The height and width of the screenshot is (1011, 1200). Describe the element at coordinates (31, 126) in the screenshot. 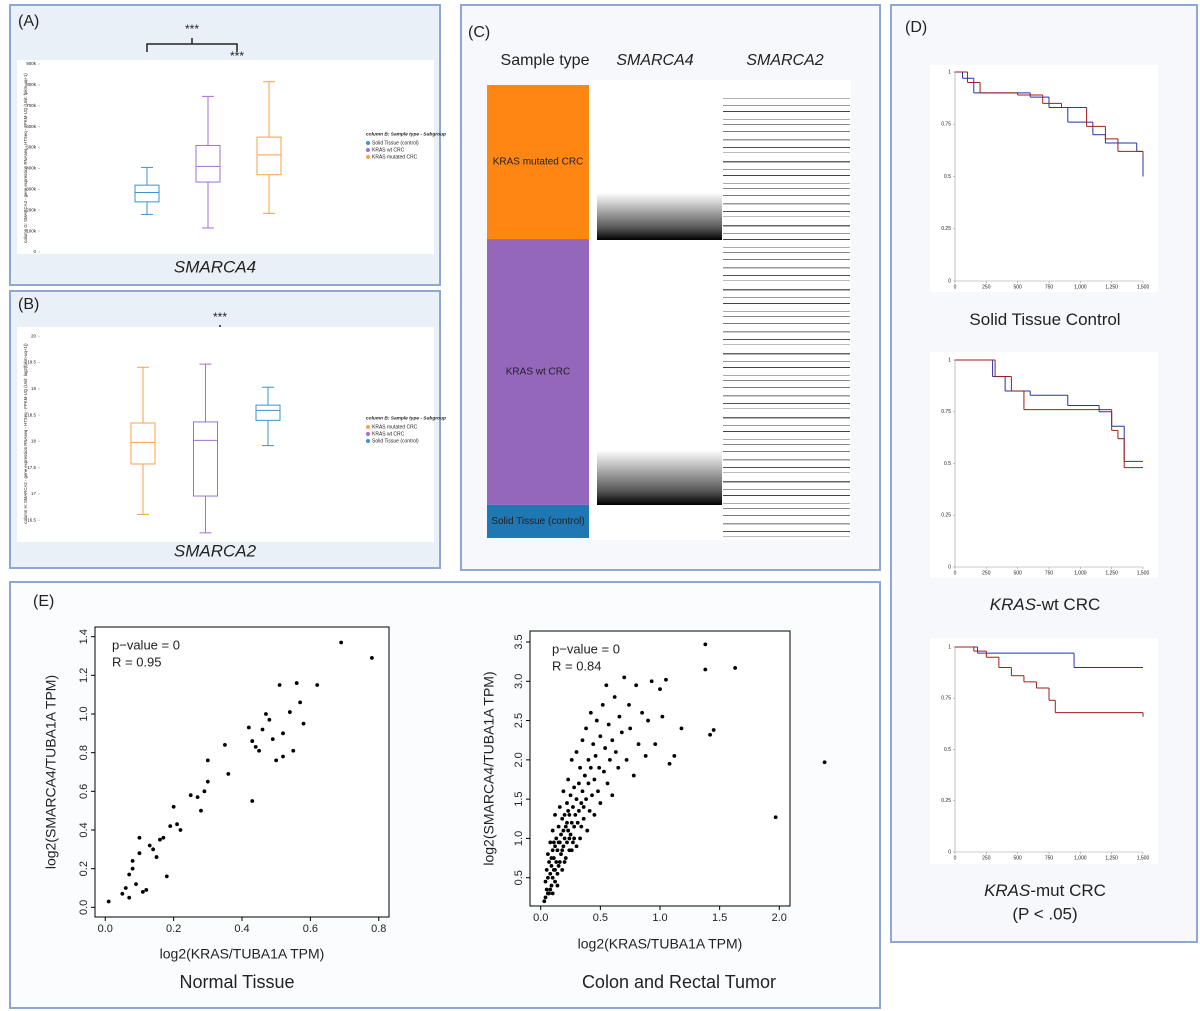

I see `y-tick-label: 600k` at that location.